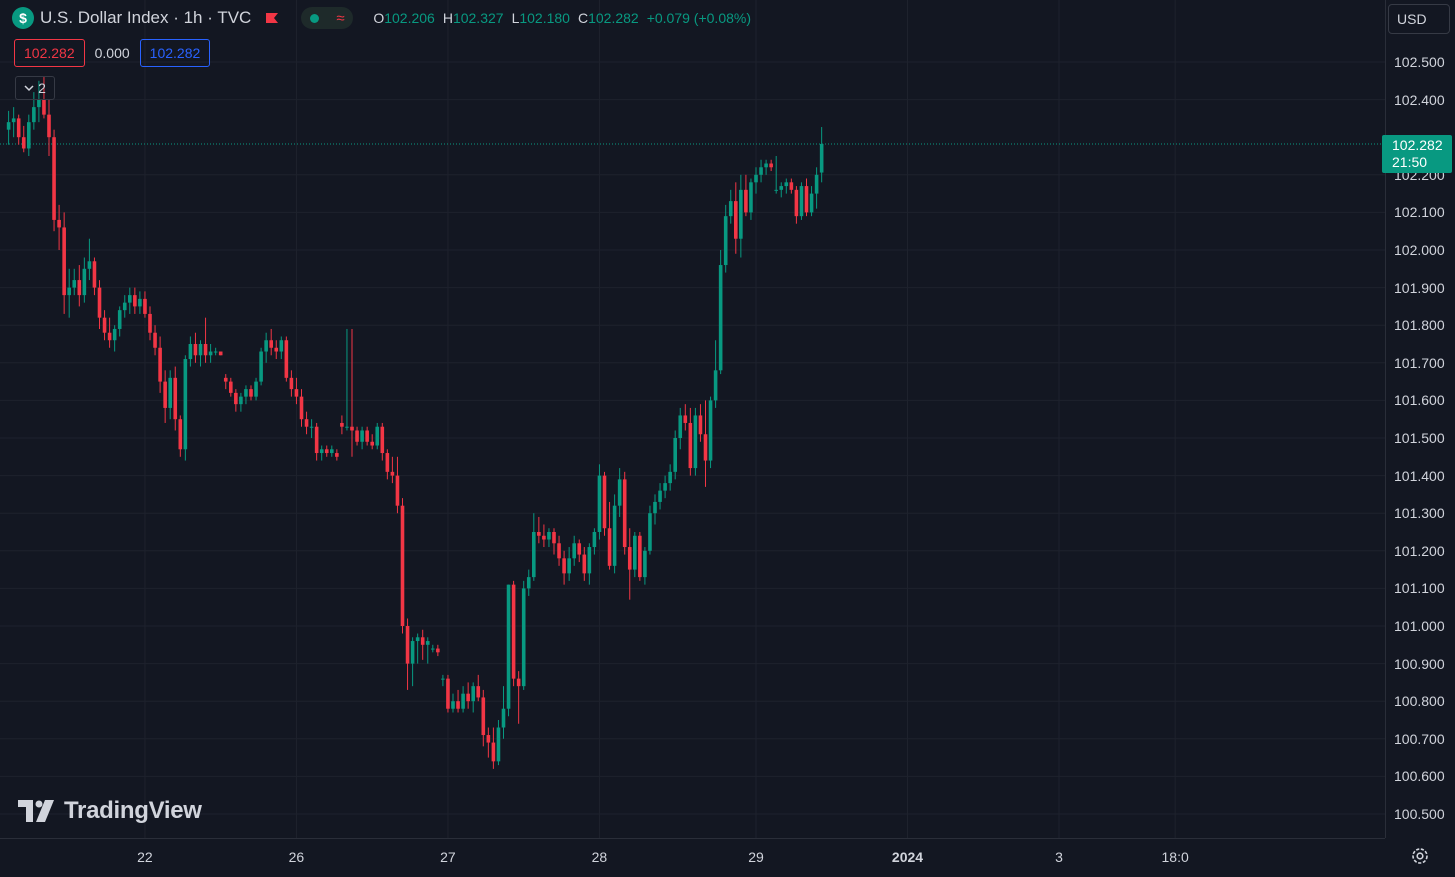 This screenshot has height=877, width=1455. I want to click on time-tick-label: 18:0, so click(1175, 857).